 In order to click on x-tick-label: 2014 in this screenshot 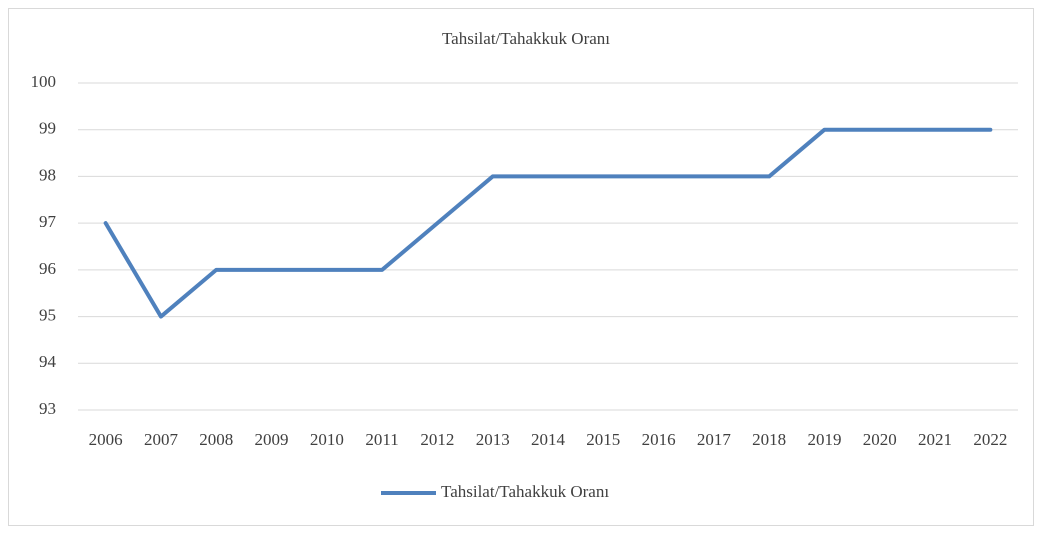, I will do `click(548, 439)`.